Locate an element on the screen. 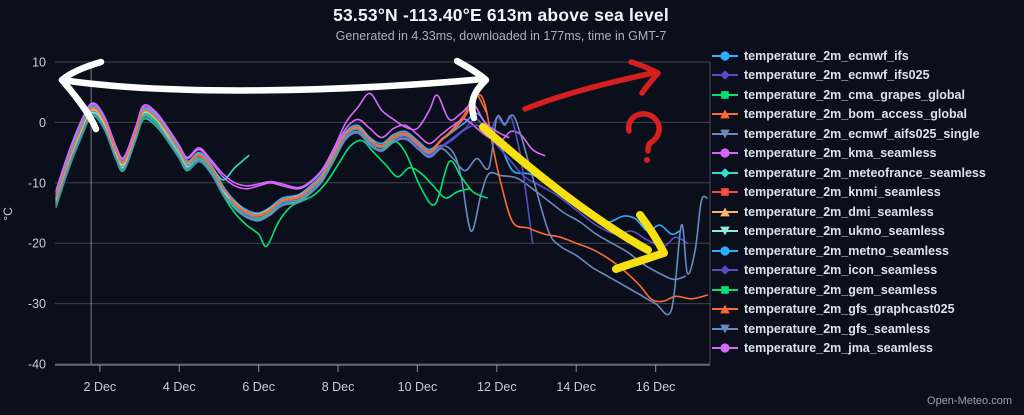 The image size is (1024, 415). legend-item-temperature_2m_ukmo_seamless: temperature_2m_ukmo_seamless is located at coordinates (849, 232).